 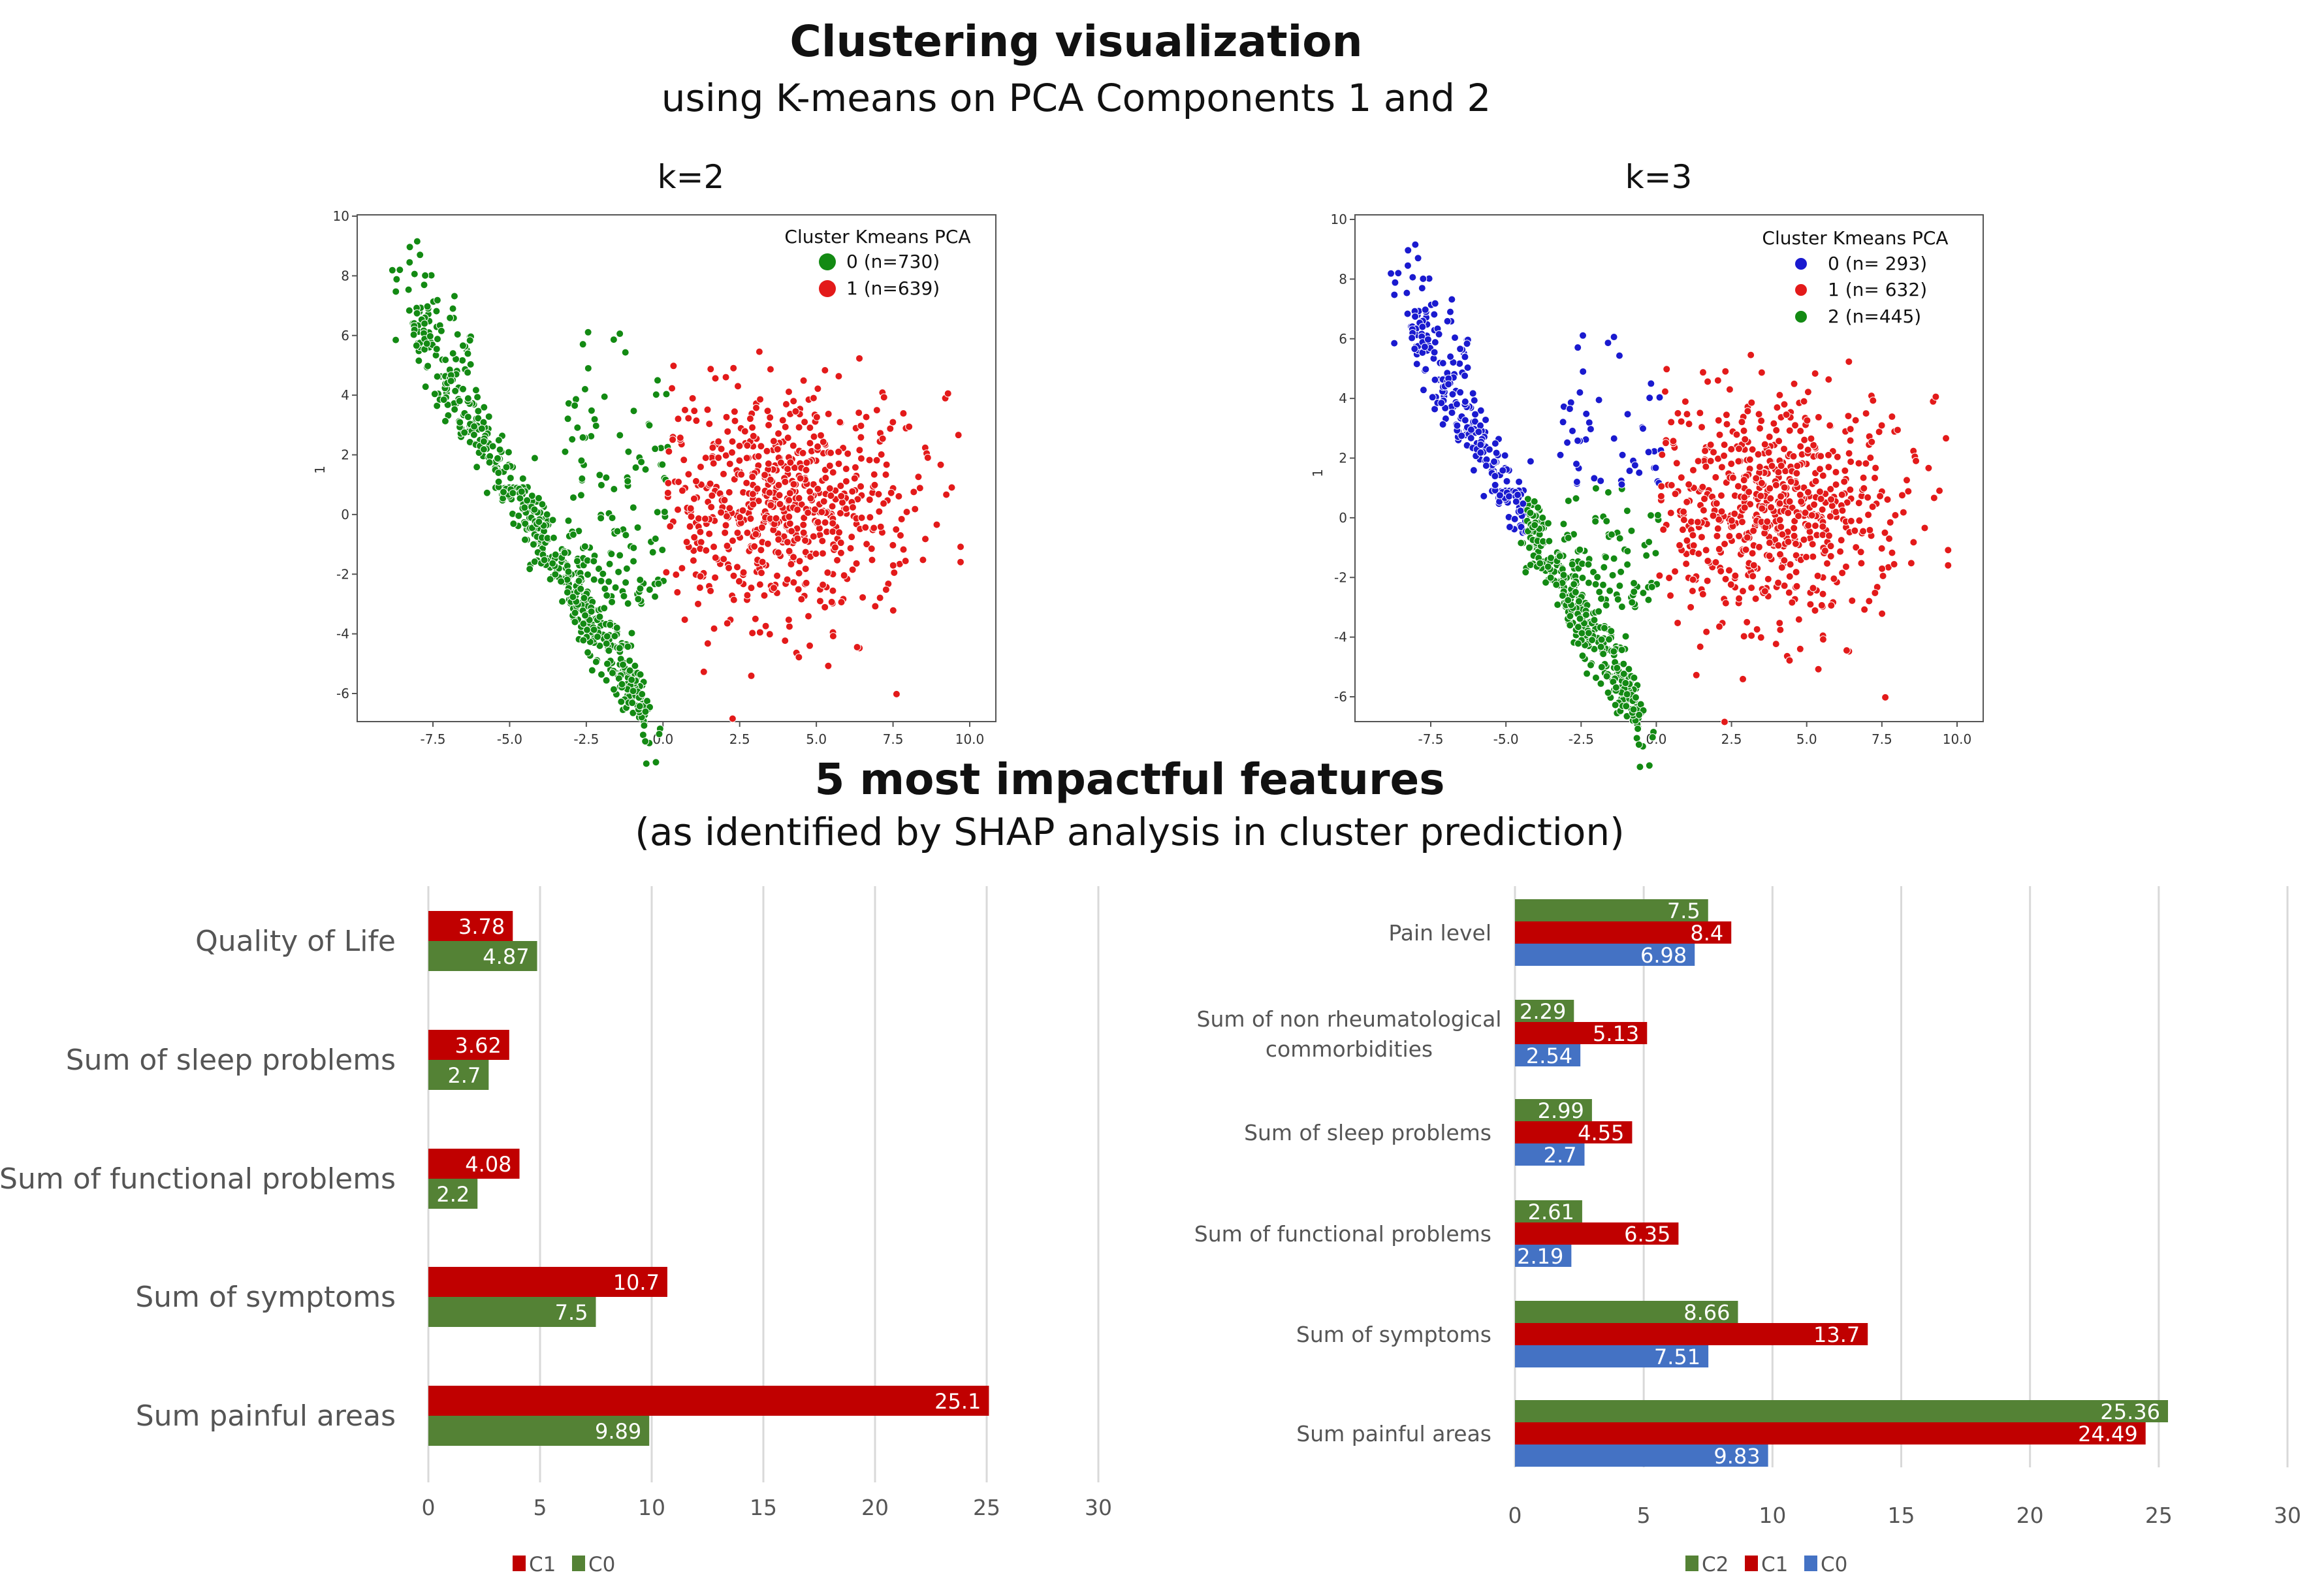 What do you see at coordinates (1878, 263) in the screenshot?
I see `legend-label: 0 (n= 293)` at bounding box center [1878, 263].